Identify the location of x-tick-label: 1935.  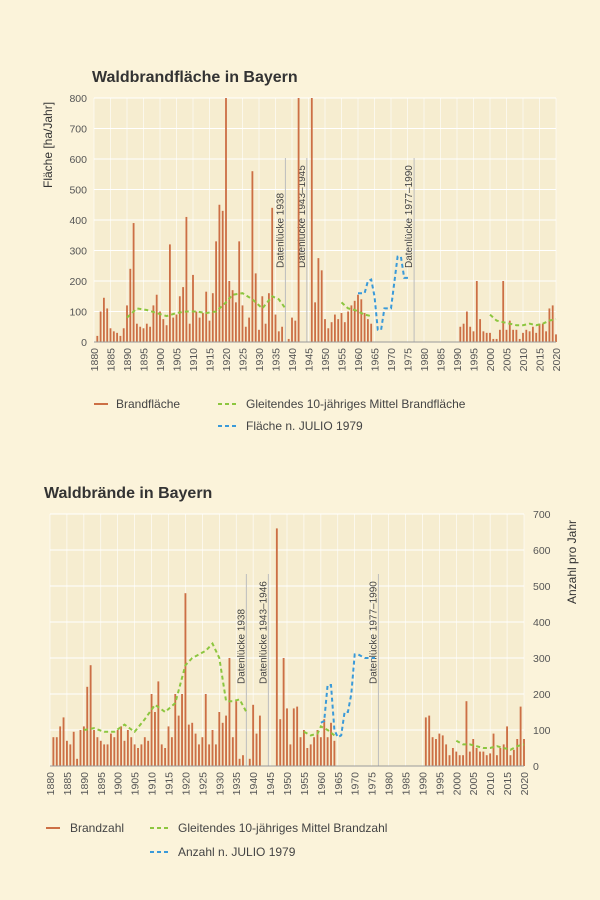
(277, 360).